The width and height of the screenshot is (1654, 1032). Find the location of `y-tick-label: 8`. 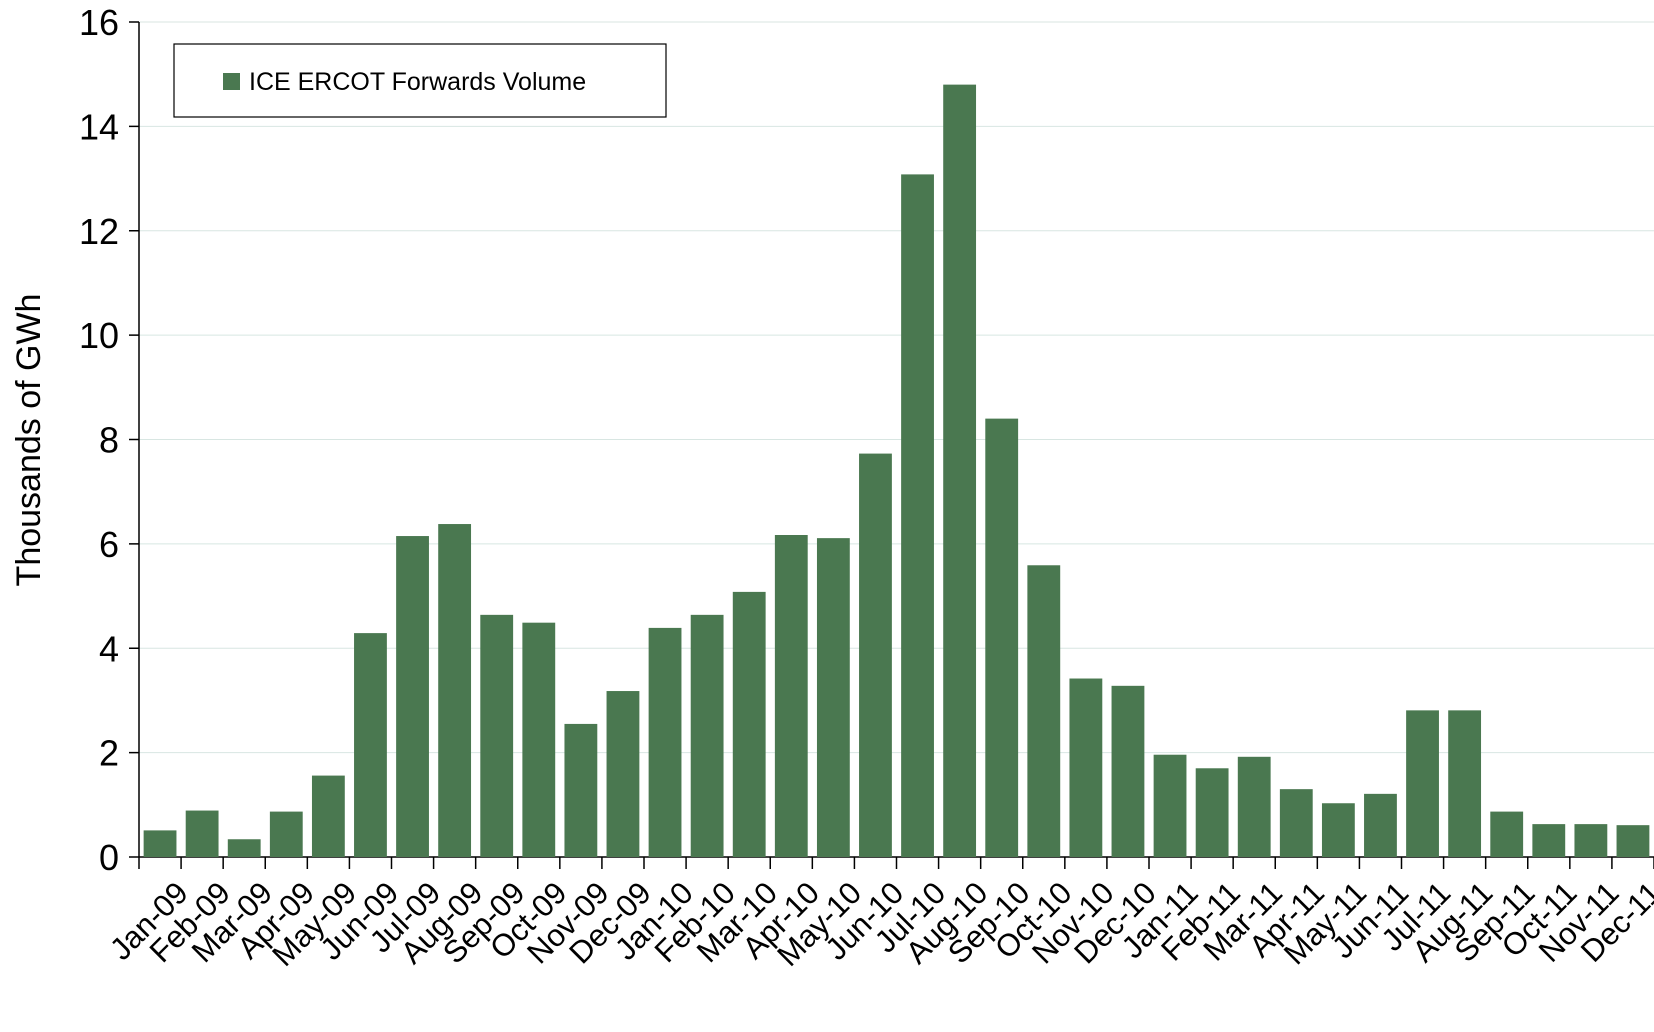

y-tick-label: 8 is located at coordinates (109, 440).